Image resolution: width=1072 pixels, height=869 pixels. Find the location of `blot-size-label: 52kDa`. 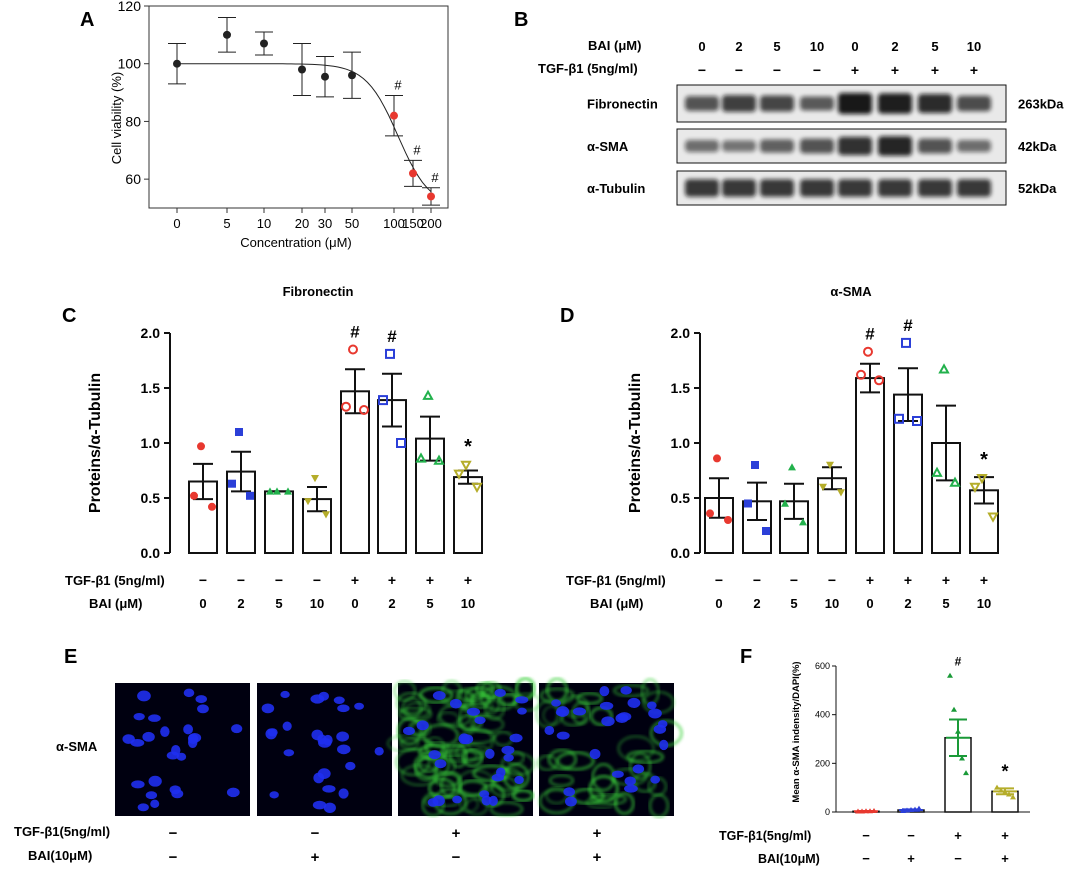

blot-size-label: 52kDa is located at coordinates (1037, 188).